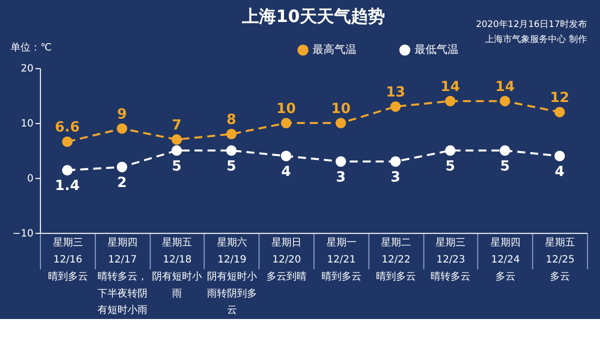  I want to click on y-tick-label: 0, so click(30, 178).